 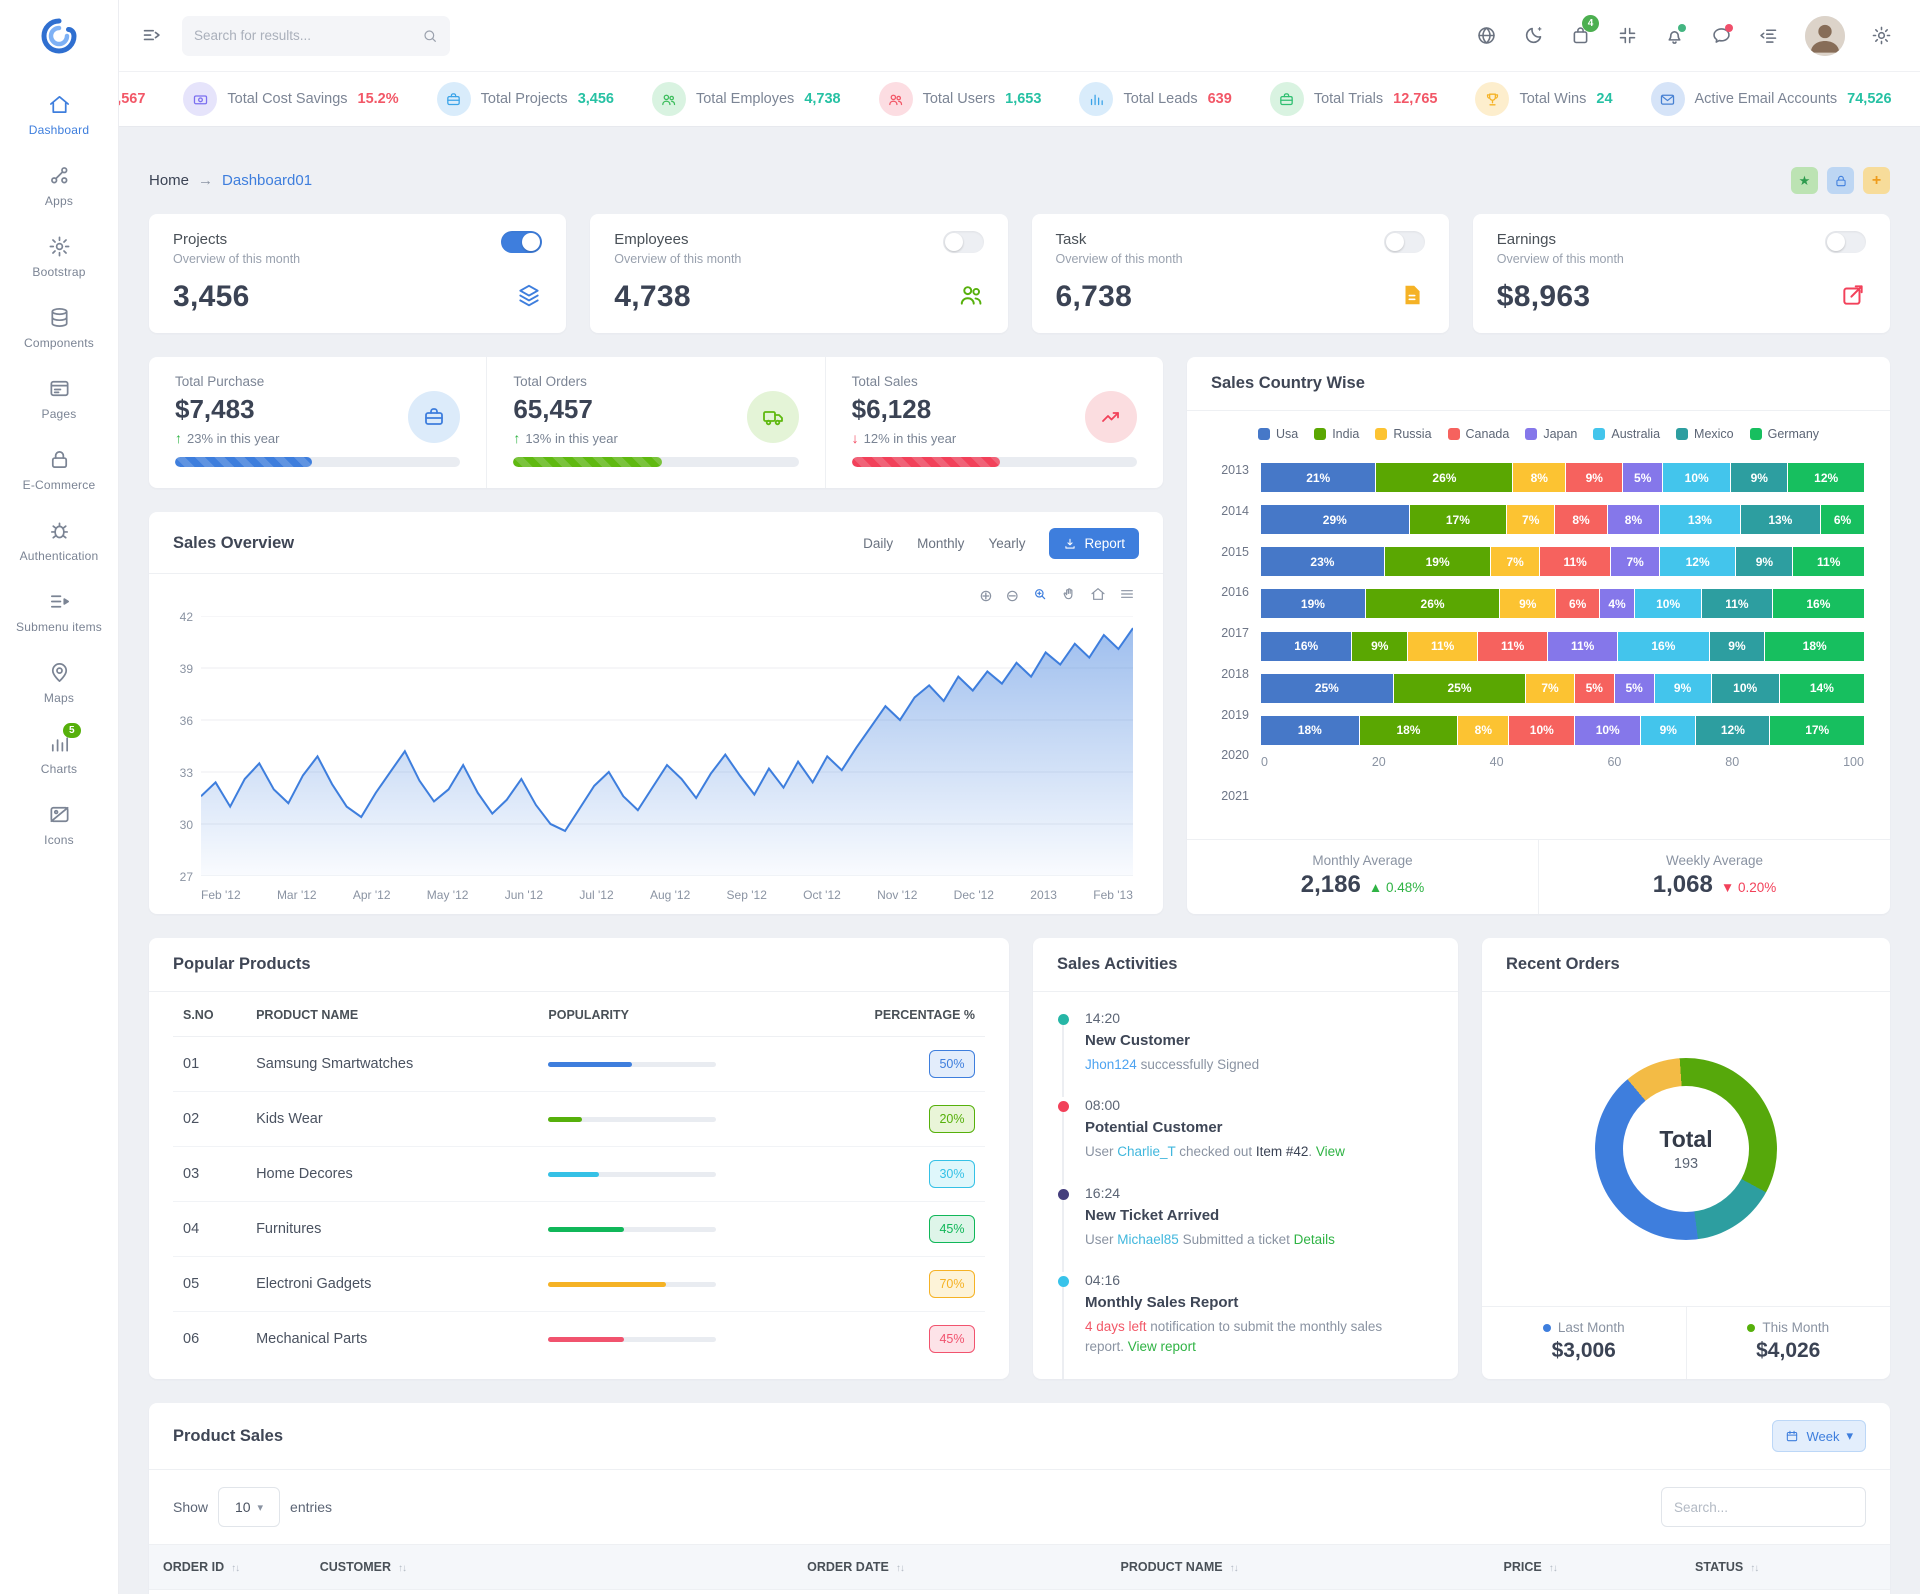 I want to click on app-logo, so click(x=59, y=35).